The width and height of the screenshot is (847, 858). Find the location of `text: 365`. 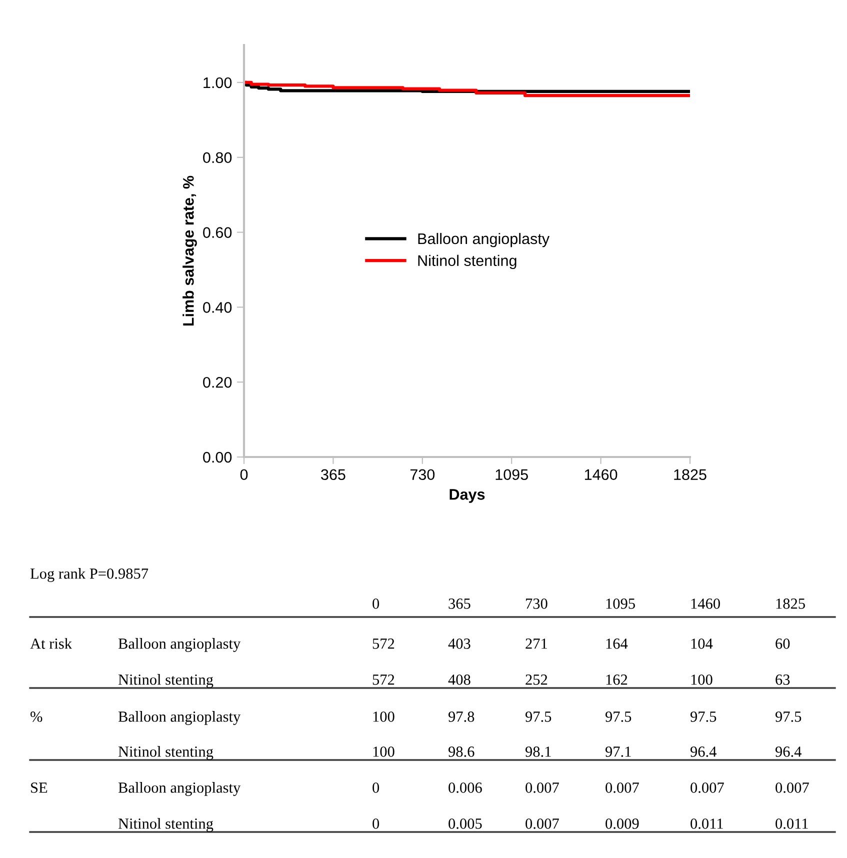

text: 365 is located at coordinates (459, 603).